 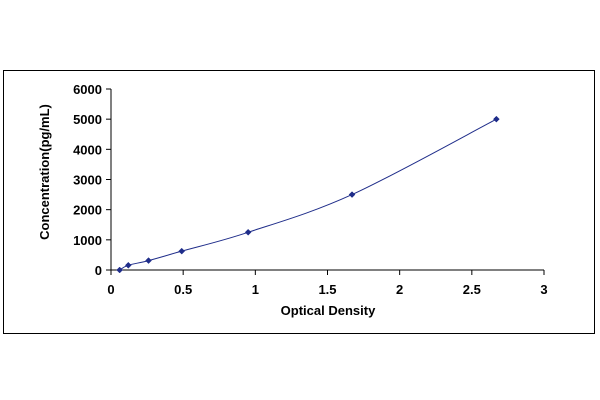 I want to click on x-tick-label: 1.5, so click(x=327, y=289).